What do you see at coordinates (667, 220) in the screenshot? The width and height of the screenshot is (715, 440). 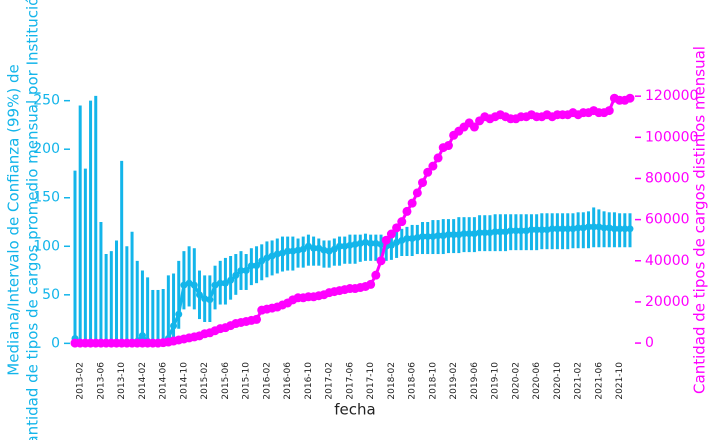 I see `y2-tick-label: 60000` at bounding box center [667, 220].